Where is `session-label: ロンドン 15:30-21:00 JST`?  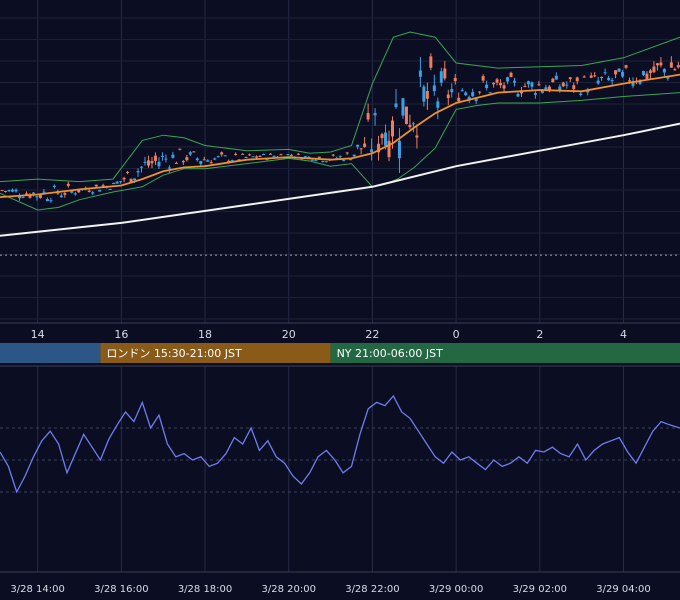
session-label: ロンドン 15:30-21:00 JST is located at coordinates (174, 353).